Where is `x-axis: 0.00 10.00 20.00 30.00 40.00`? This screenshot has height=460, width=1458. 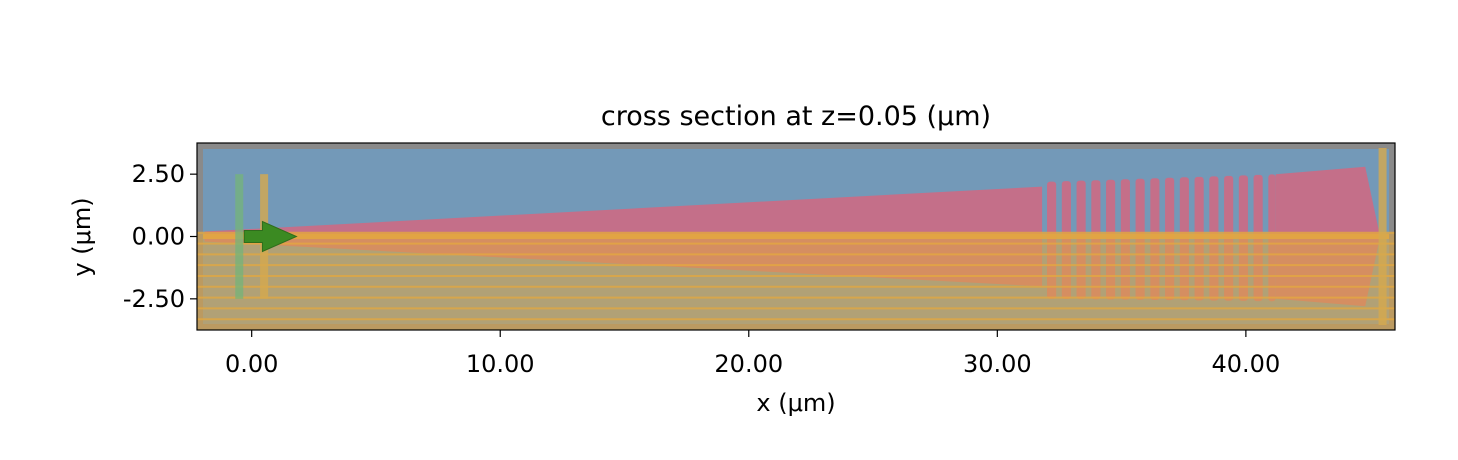 x-axis: 0.00 10.00 20.00 30.00 40.00 is located at coordinates (752, 354).